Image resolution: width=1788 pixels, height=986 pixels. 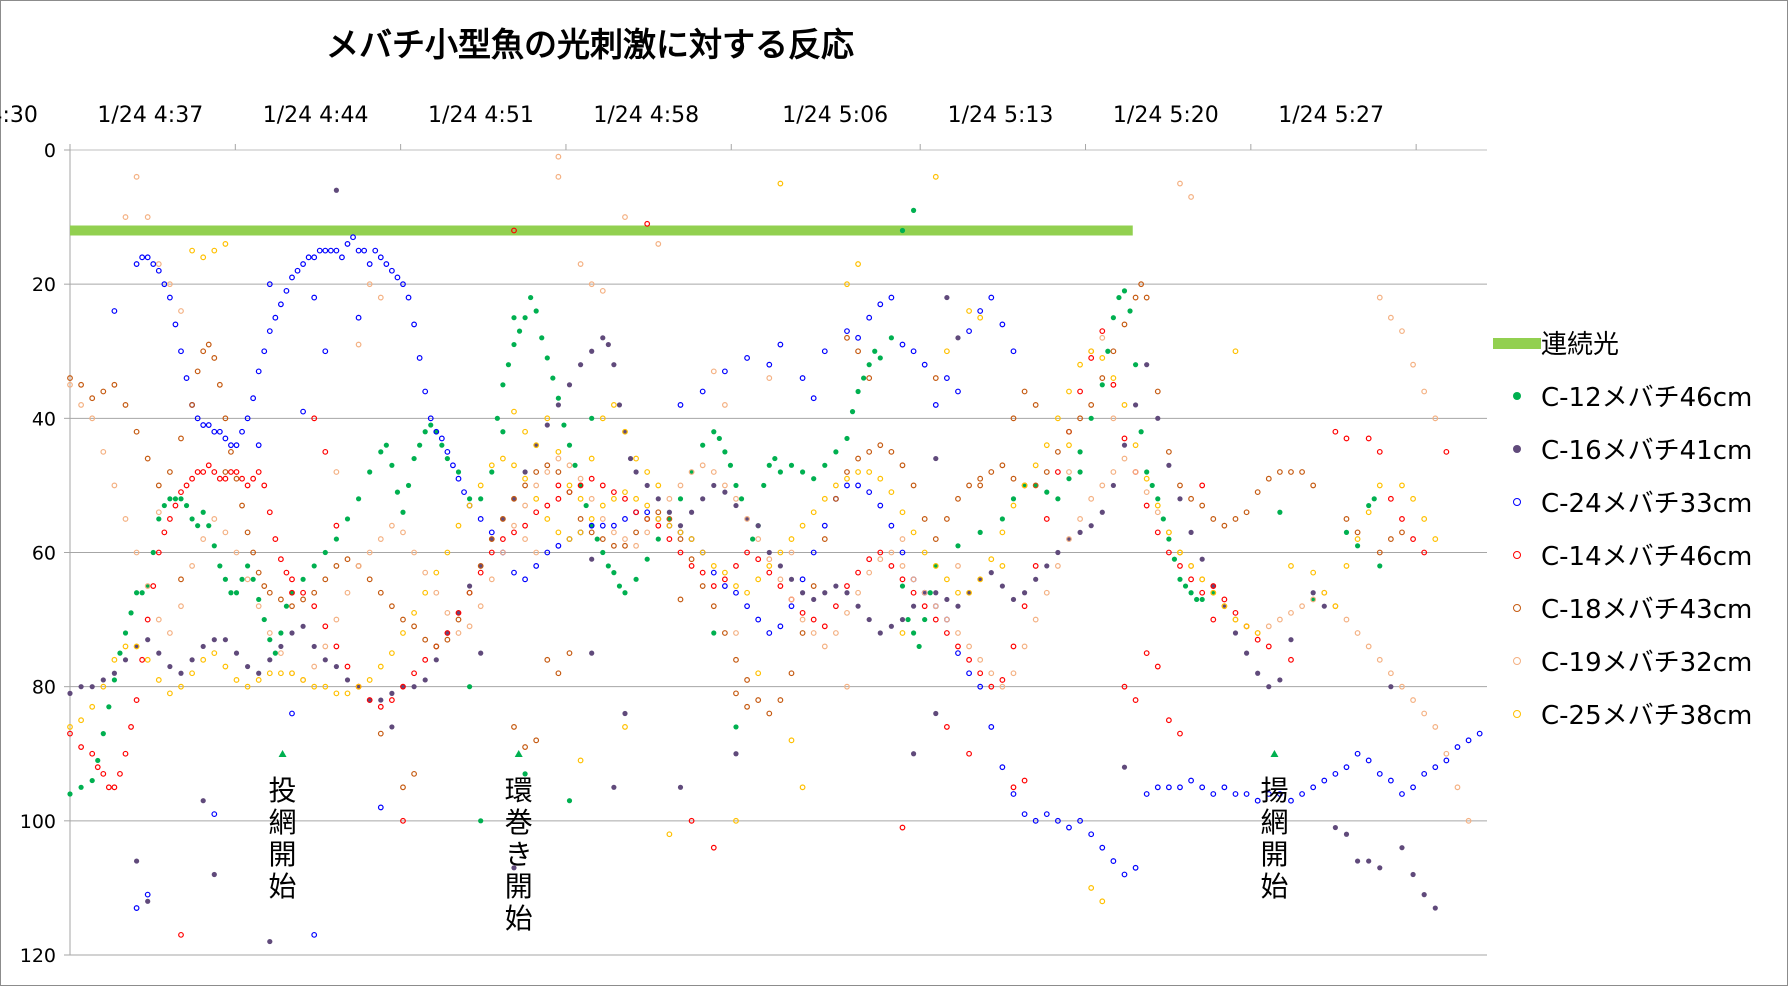 I want to click on annotation-char: 網, so click(x=1274, y=822).